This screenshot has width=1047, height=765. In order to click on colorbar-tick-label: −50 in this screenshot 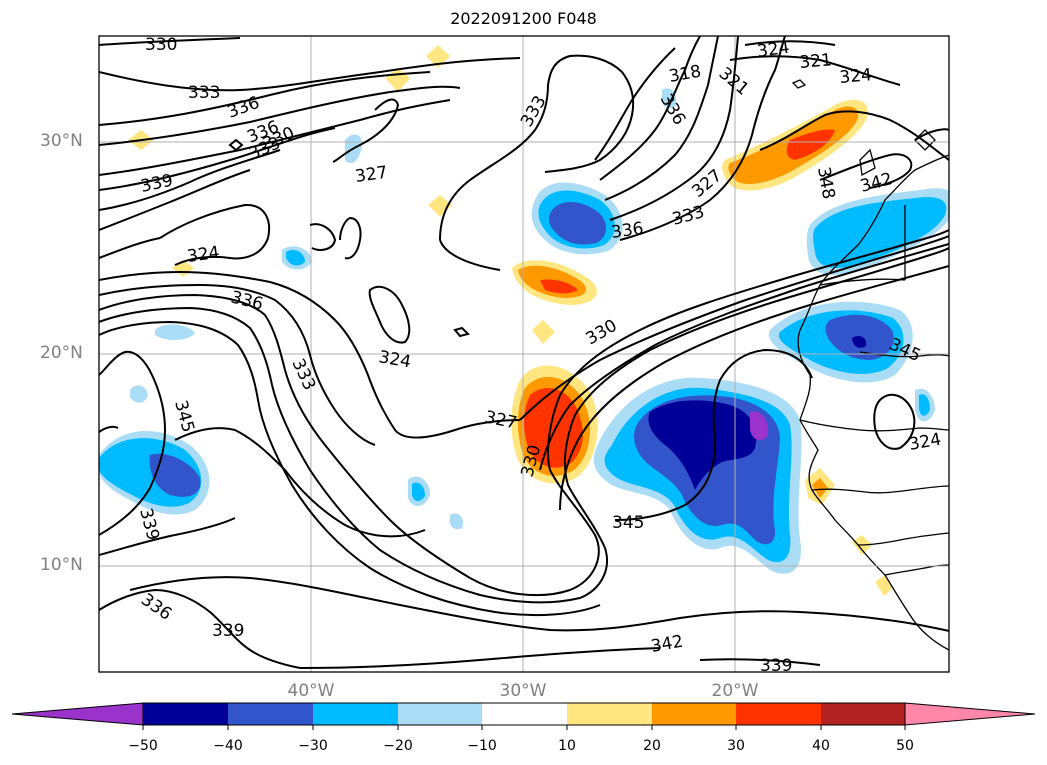, I will do `click(143, 746)`.